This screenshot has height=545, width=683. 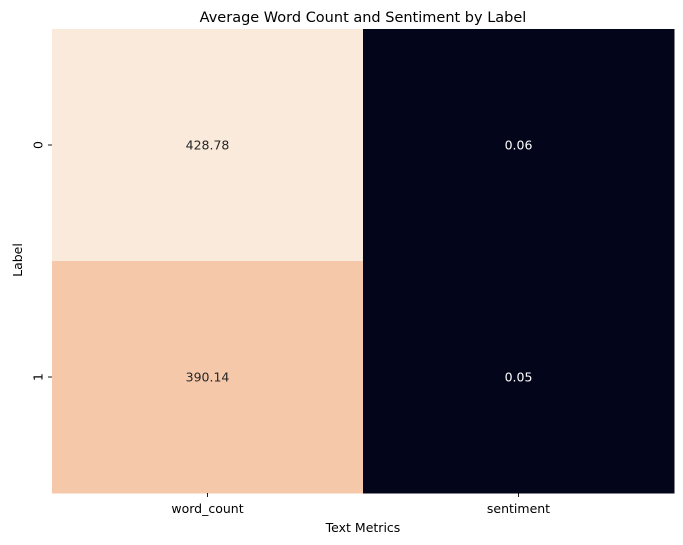 I want to click on x-tick-label: sentiment, so click(x=518, y=508).